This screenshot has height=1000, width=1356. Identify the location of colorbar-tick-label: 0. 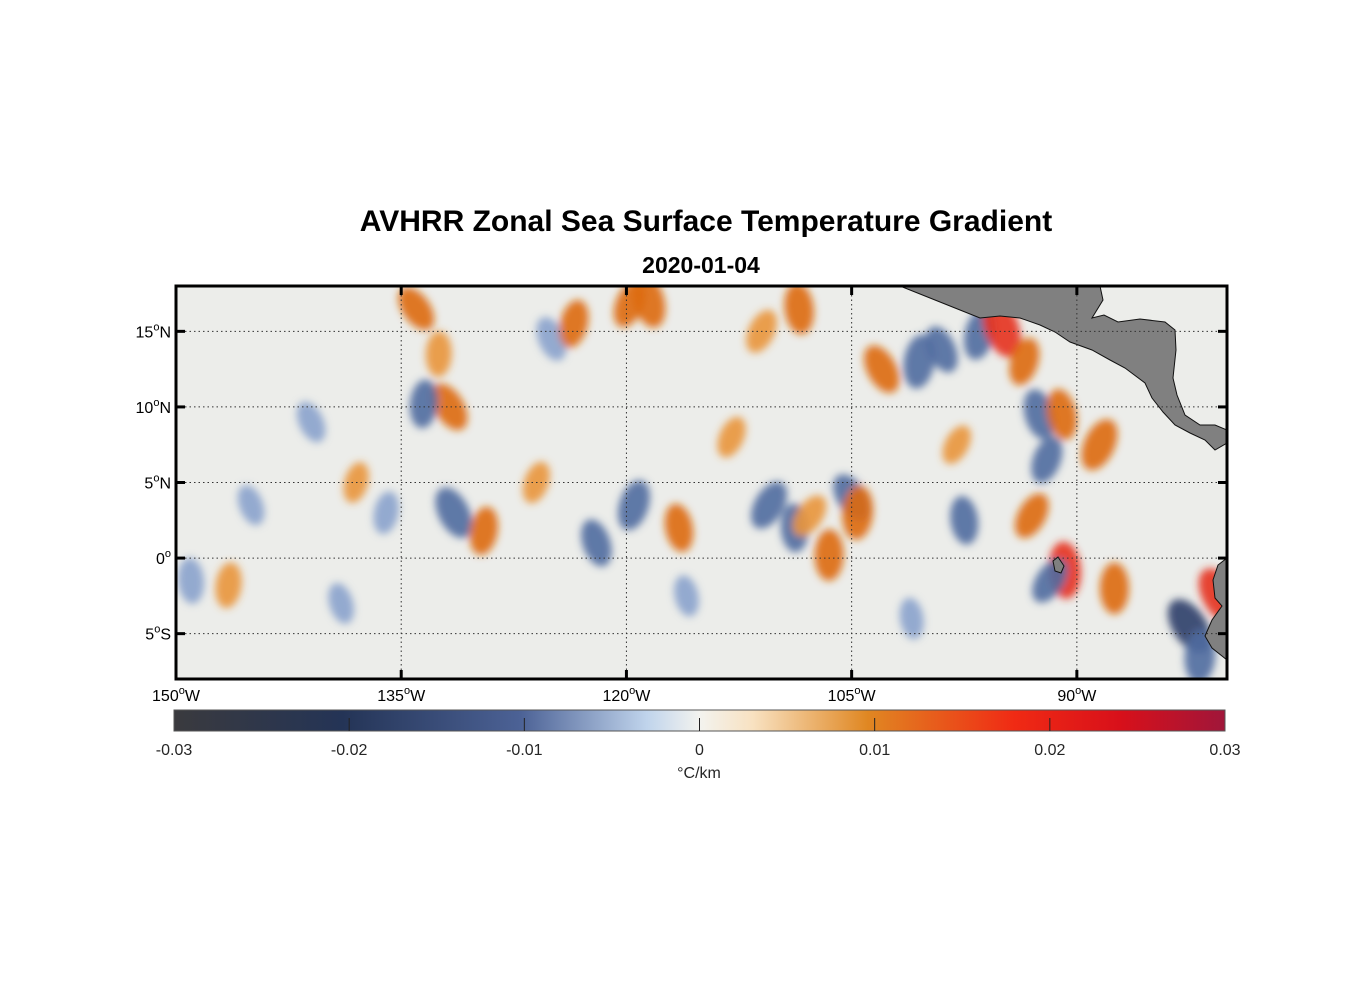
(699, 750).